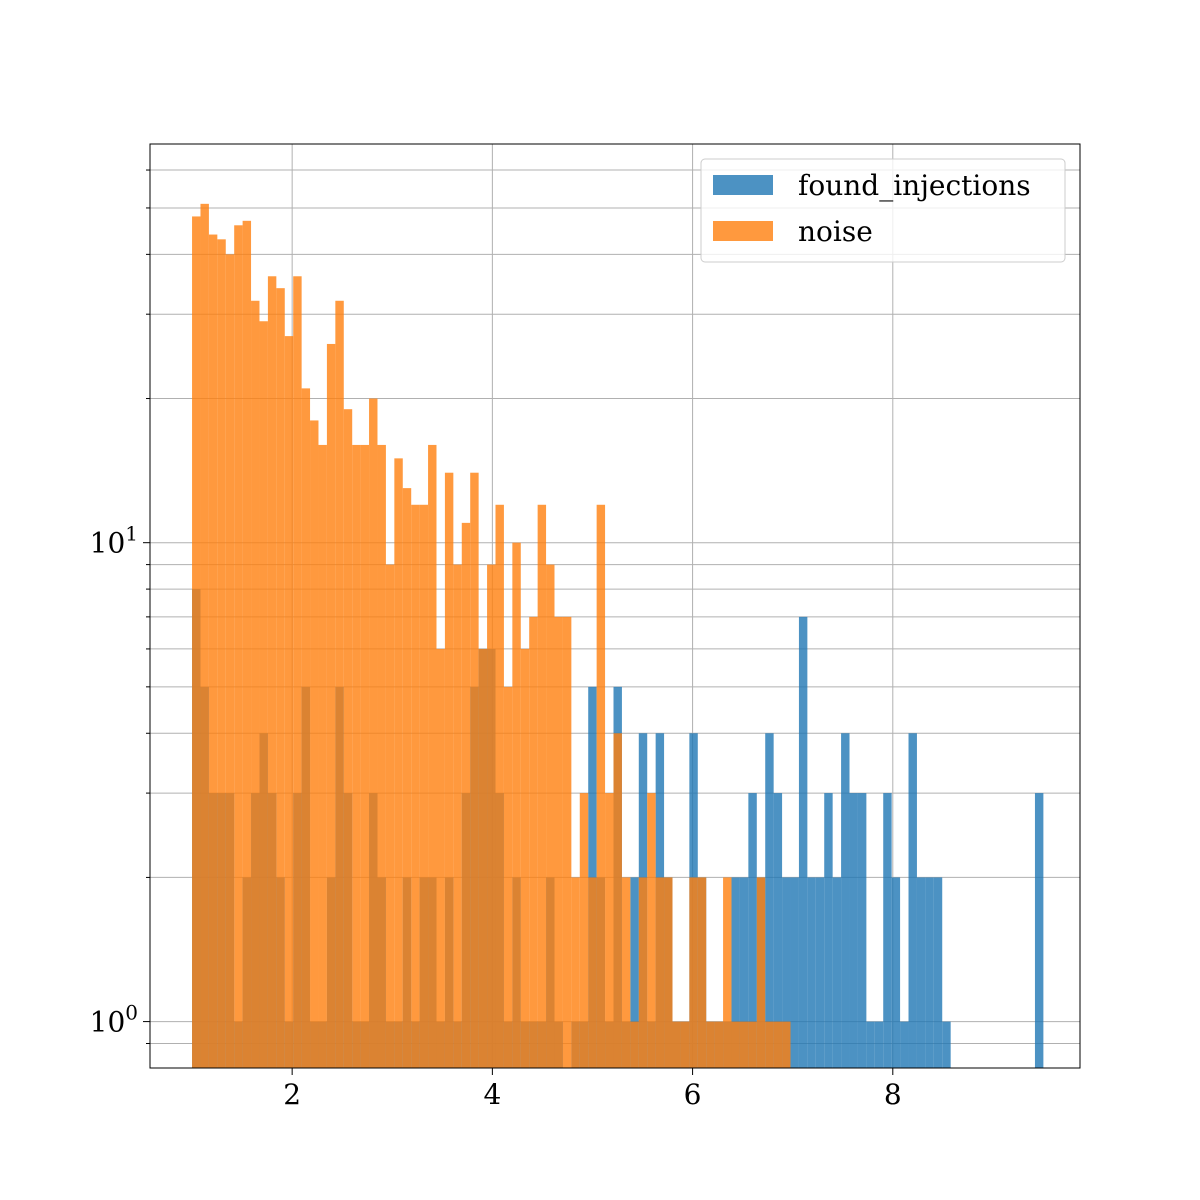 This screenshot has height=1200, width=1200. What do you see at coordinates (835, 231) in the screenshot?
I see `legend-label-noise: noise` at bounding box center [835, 231].